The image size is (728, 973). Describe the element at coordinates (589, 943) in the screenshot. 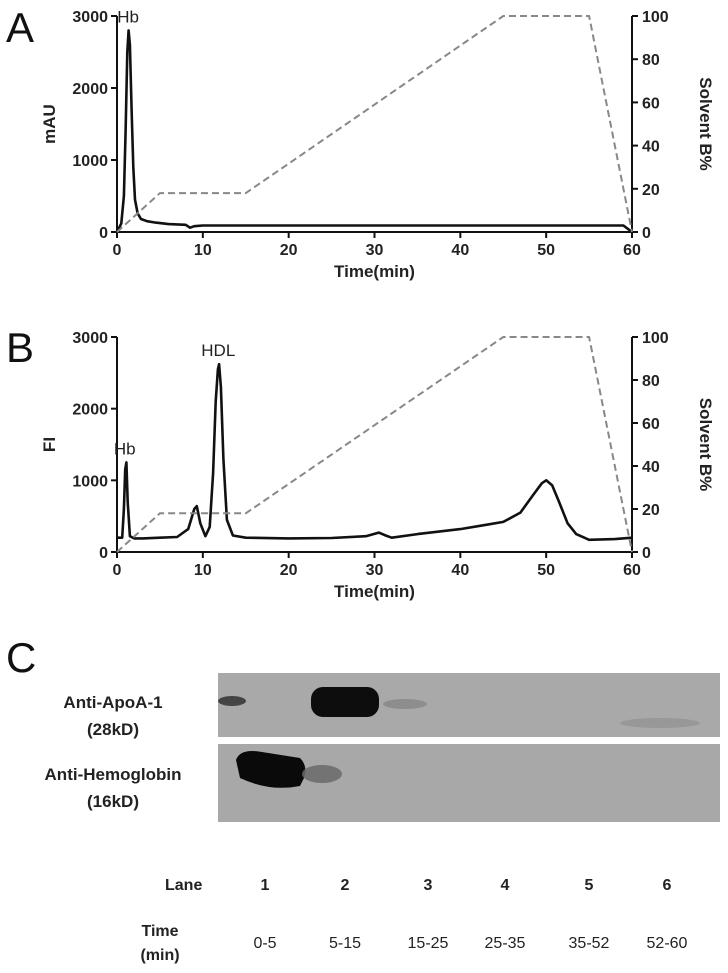

I see `lane-time-range: 35-52` at that location.